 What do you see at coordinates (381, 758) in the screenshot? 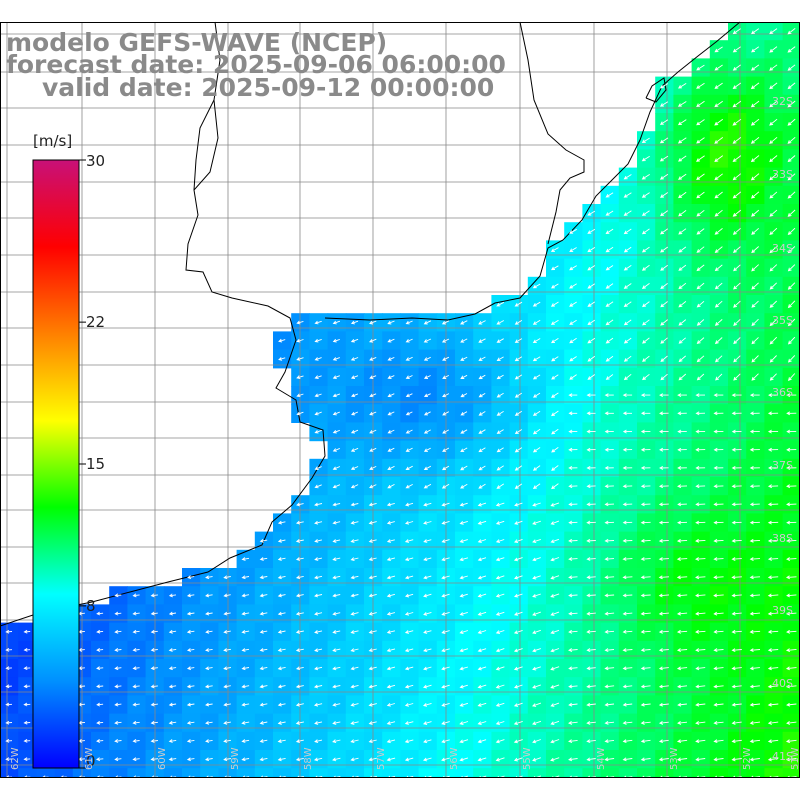
I see `longitude-label: 57W` at bounding box center [381, 758].